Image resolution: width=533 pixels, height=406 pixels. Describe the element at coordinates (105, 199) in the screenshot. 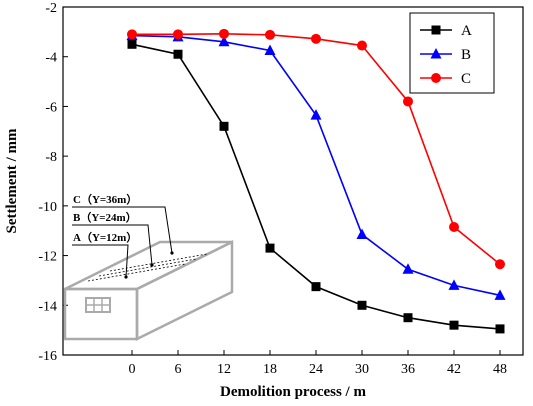

I see `inset-label-c: C（Y=36m）` at that location.